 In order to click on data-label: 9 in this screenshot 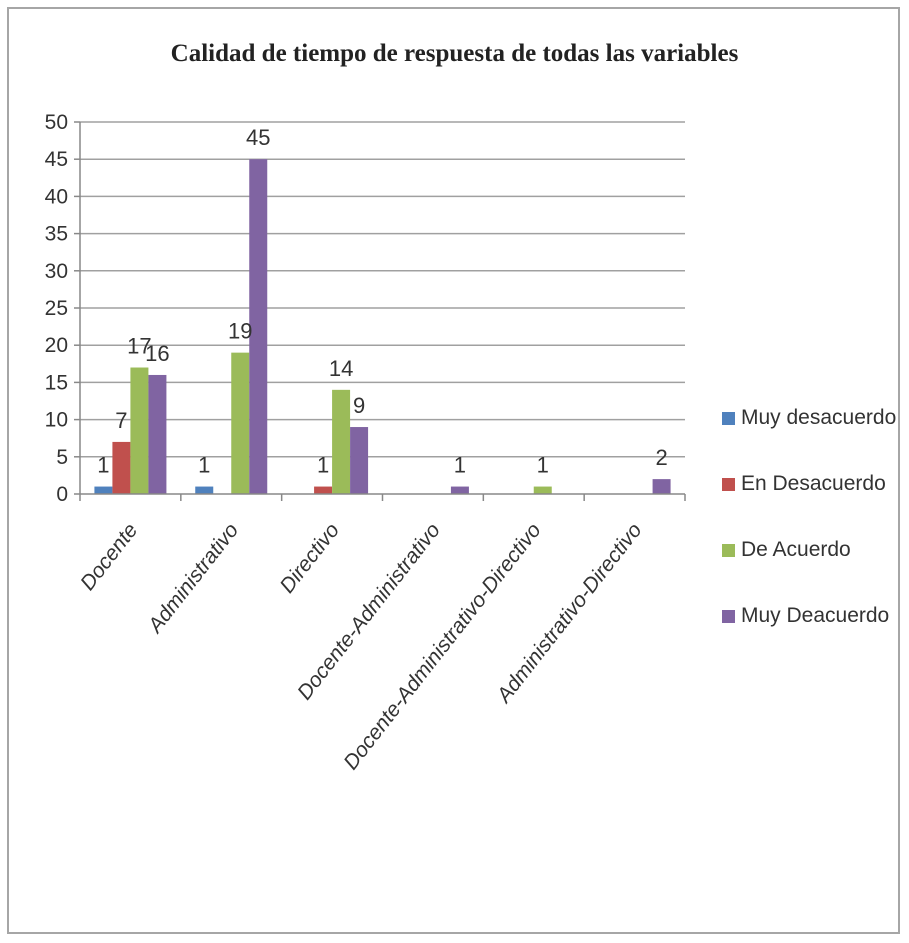, I will do `click(359, 405)`.